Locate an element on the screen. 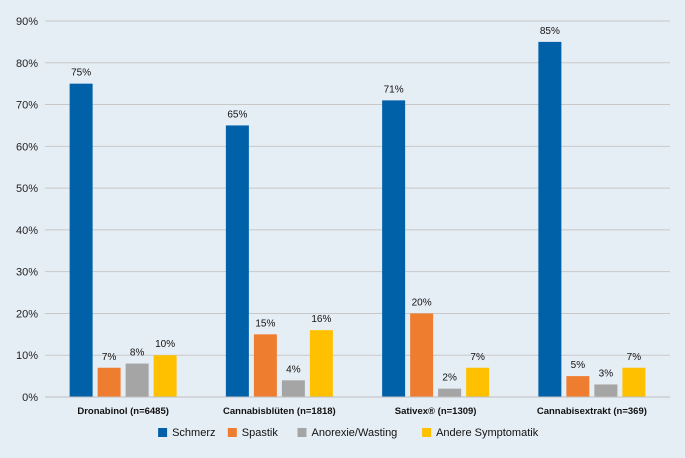 The image size is (685, 458). data-label: 71% is located at coordinates (394, 89).